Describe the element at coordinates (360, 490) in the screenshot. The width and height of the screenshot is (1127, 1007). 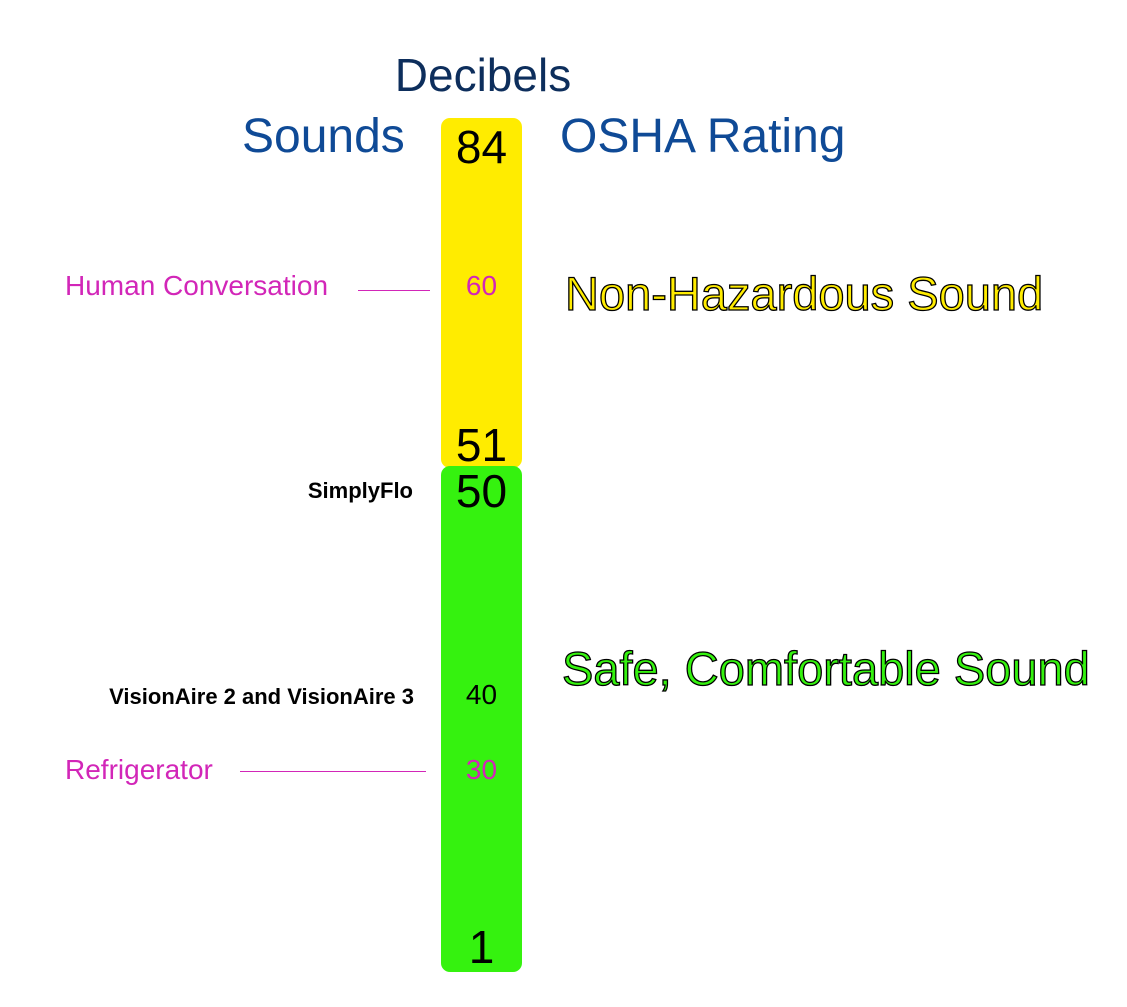
I see `simplyflo-label: SimplyFlo` at that location.